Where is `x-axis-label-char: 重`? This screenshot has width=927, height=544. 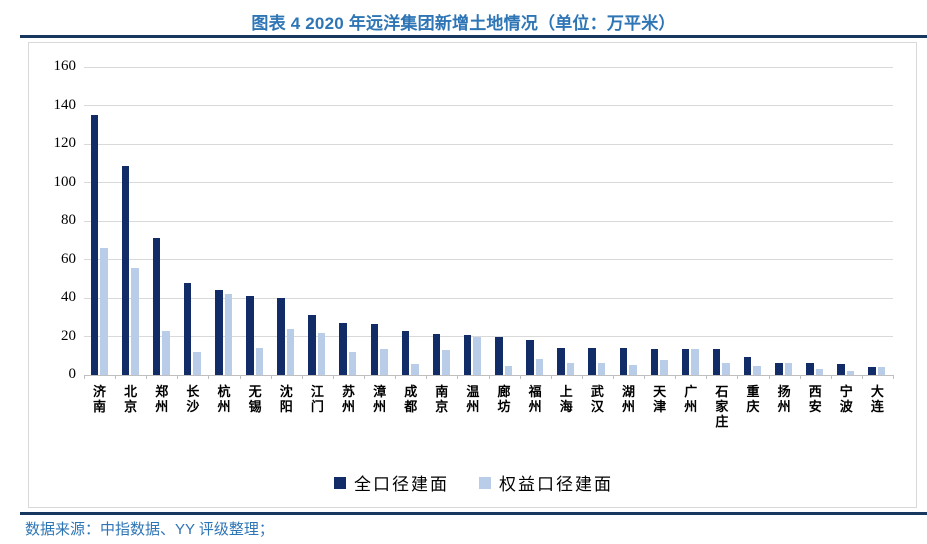 x-axis-label-char: 重 is located at coordinates (753, 391).